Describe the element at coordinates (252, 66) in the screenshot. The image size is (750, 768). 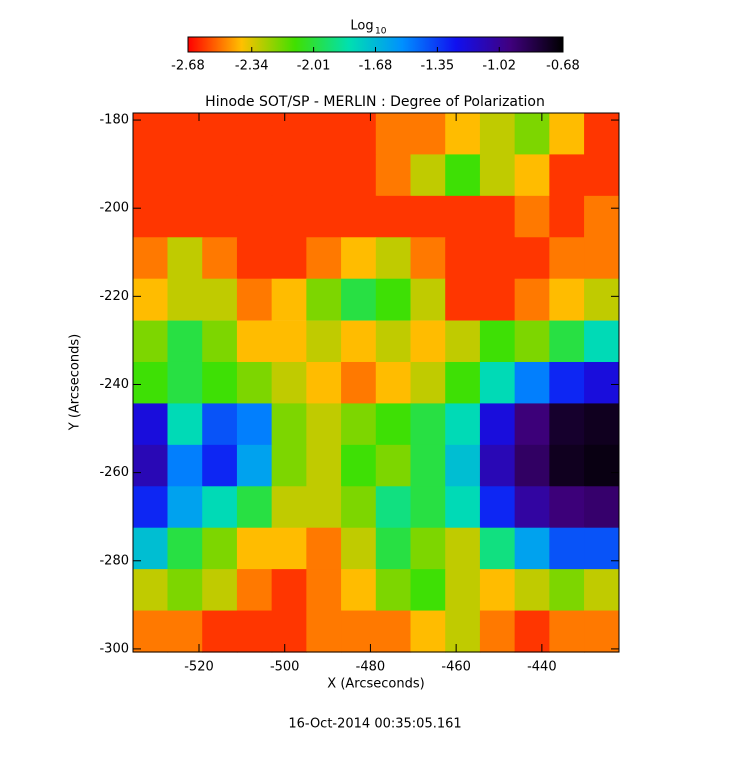
I see `colorbar-tick-label: -2.34` at that location.